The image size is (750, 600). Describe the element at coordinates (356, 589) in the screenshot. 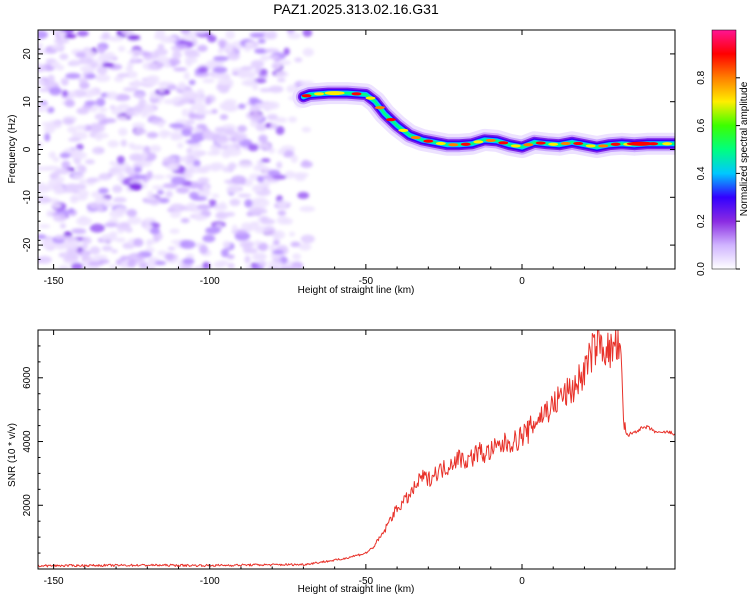

I see `snr-x-label: Height of straight line (km)` at that location.